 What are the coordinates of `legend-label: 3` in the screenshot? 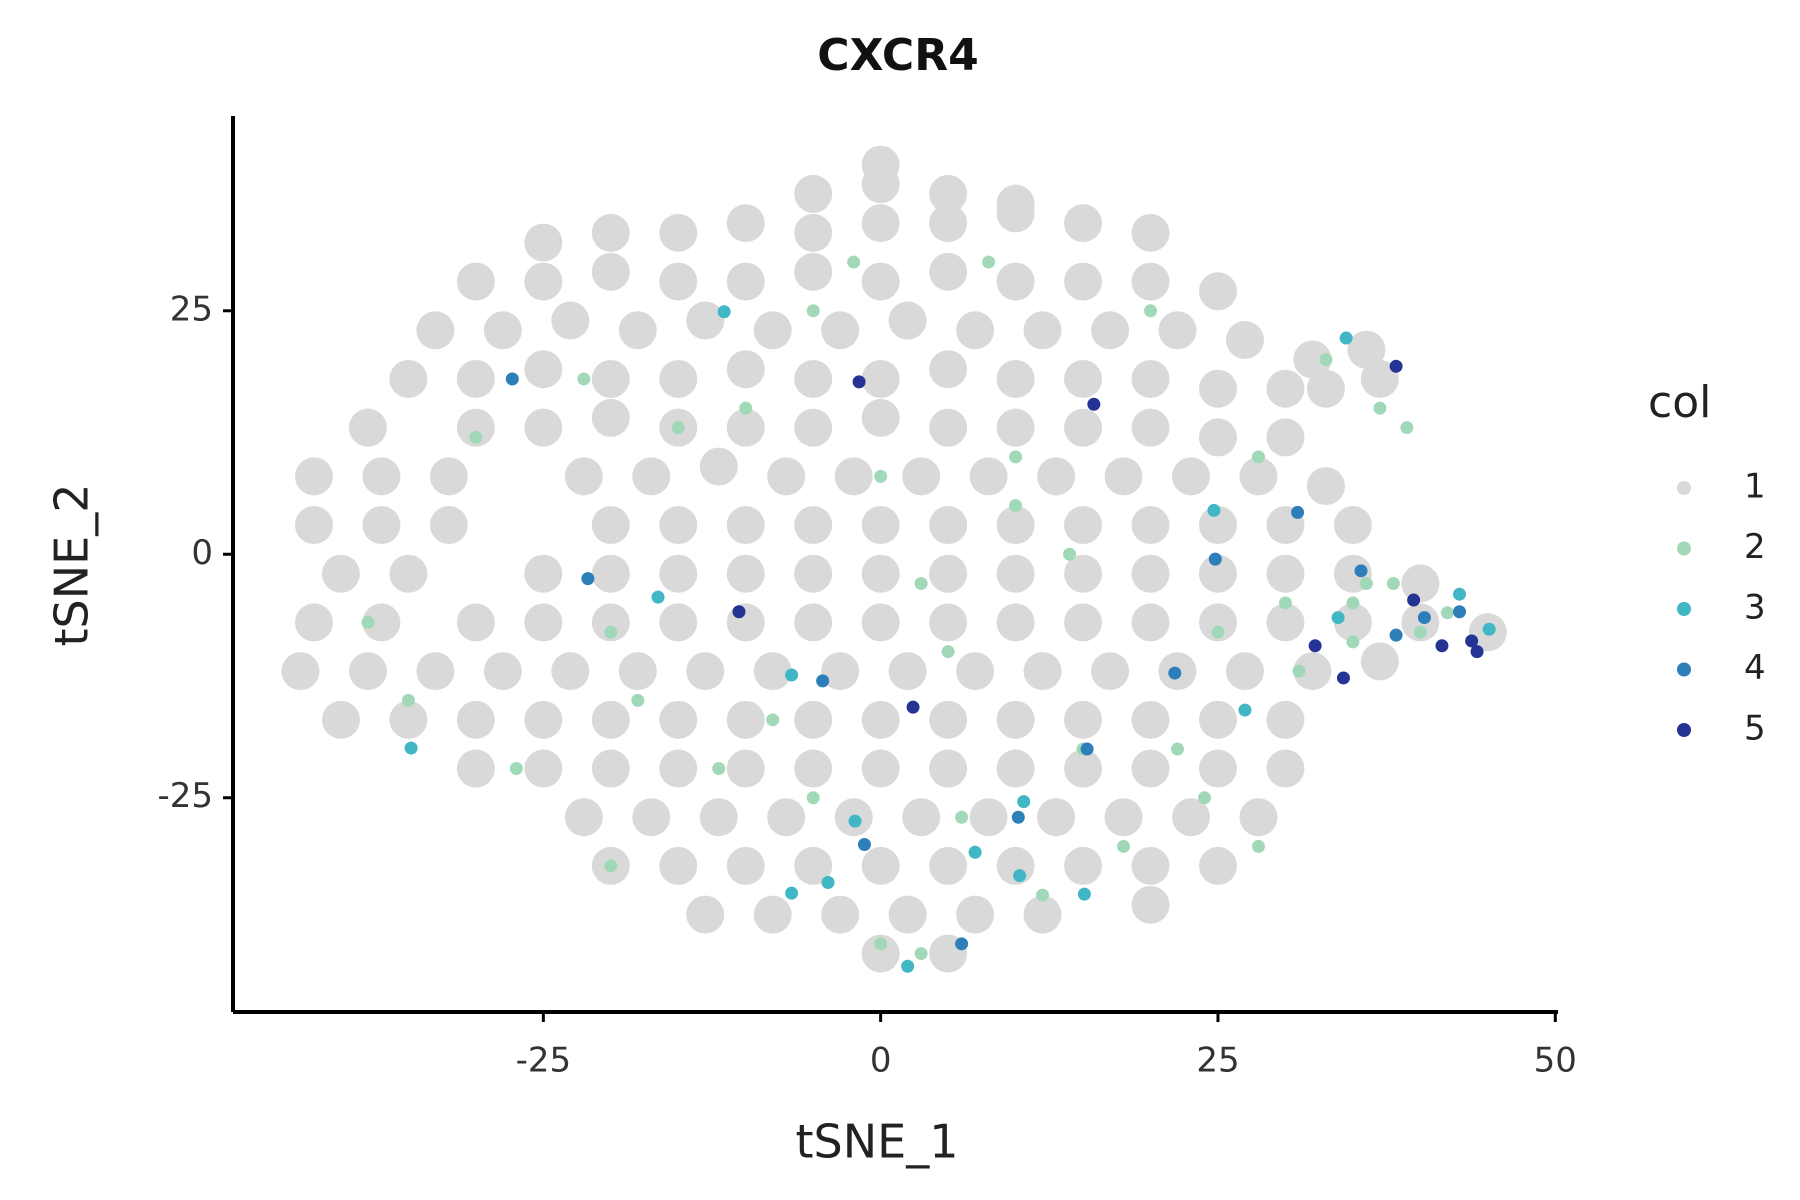 It's located at (1755, 608).